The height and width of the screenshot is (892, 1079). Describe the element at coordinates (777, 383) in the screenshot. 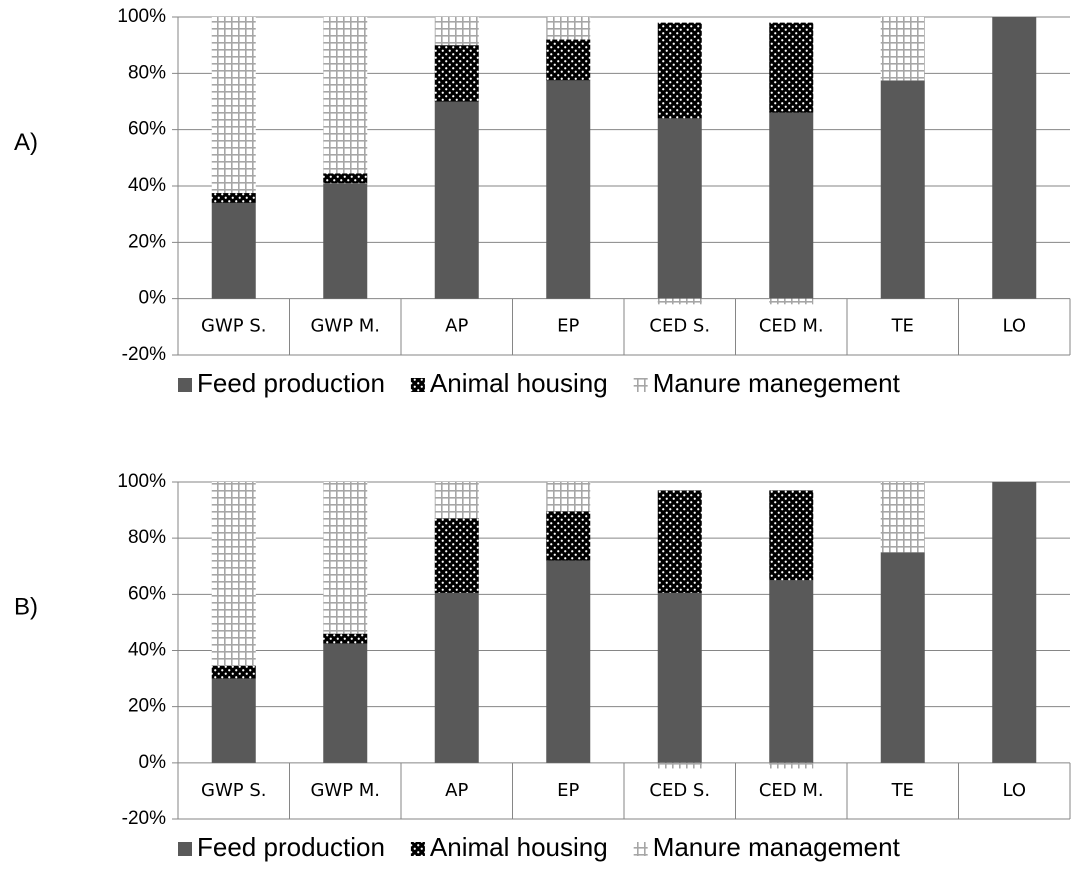

I see `legend-label: Manure manegement` at that location.